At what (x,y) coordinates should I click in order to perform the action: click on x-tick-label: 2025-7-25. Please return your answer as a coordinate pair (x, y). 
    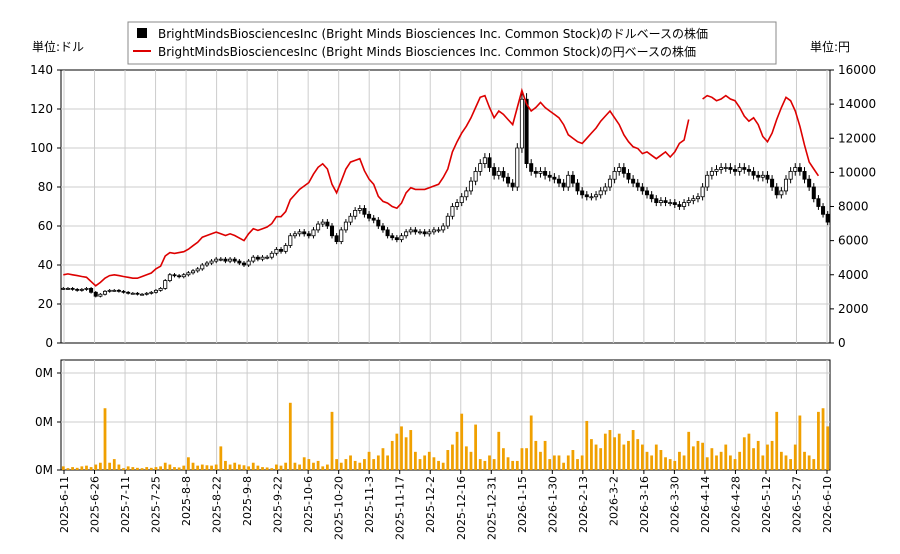
    Looking at the image, I should click on (156, 504).